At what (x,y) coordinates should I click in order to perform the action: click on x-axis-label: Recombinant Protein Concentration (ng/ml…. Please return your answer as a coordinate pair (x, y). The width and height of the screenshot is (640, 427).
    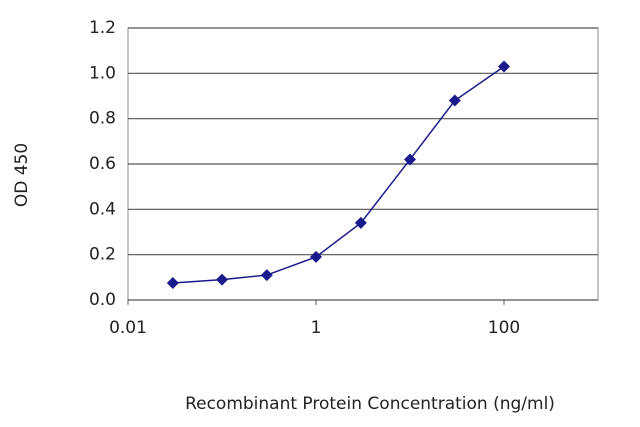
    Looking at the image, I should click on (370, 404).